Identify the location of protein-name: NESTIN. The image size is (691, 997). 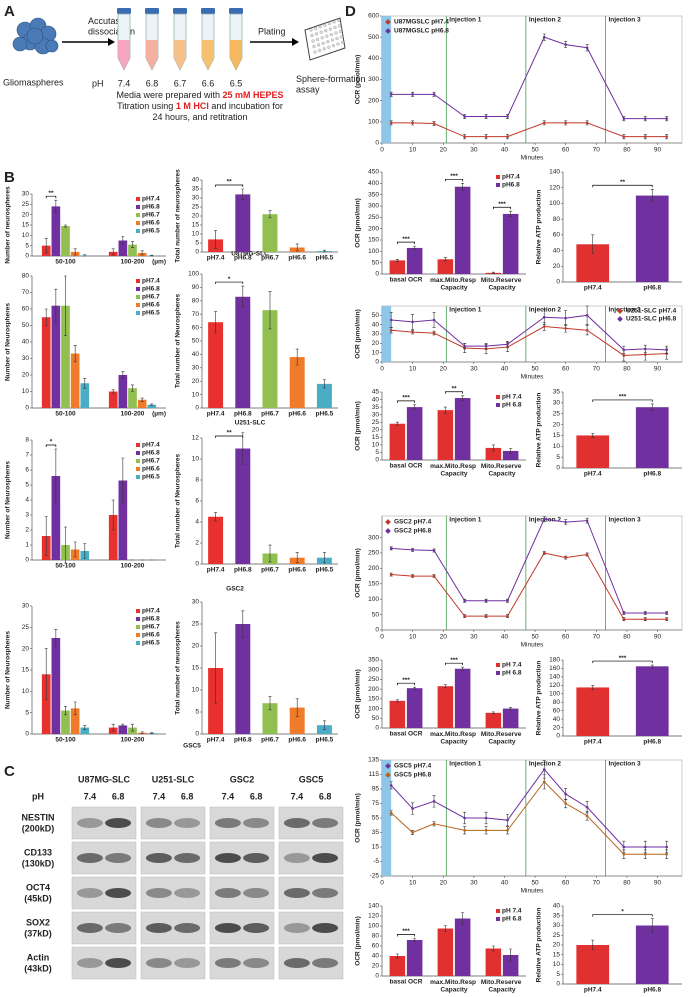
(37, 817).